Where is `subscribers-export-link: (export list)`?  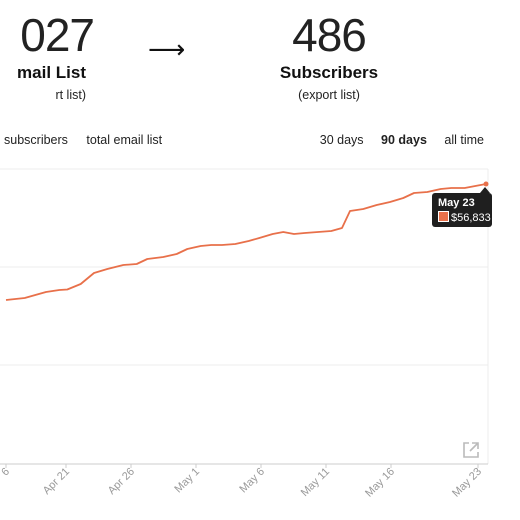
subscribers-export-link: (export list) is located at coordinates (329, 95).